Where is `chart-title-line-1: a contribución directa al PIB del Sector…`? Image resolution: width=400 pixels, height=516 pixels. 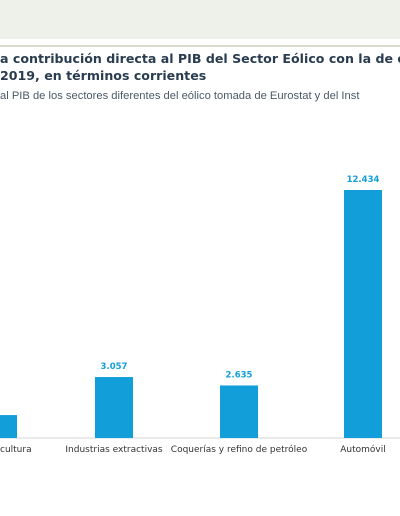
chart-title-line-1: a contribución directa al PIB del Sector… is located at coordinates (200, 58).